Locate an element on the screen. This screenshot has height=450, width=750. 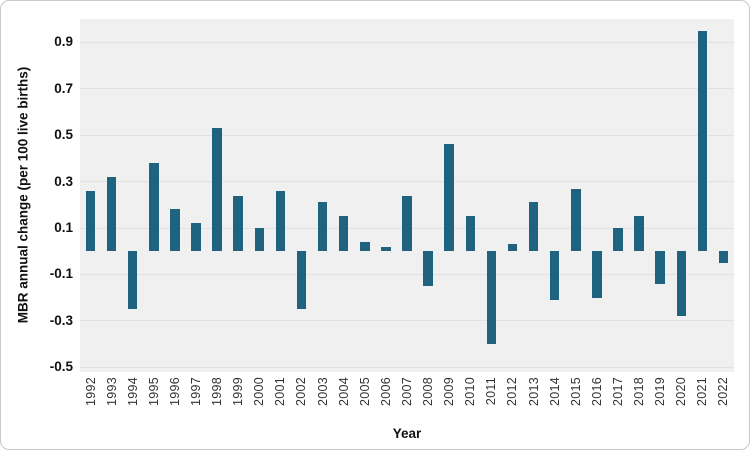
bar-1995 is located at coordinates (154, 207).